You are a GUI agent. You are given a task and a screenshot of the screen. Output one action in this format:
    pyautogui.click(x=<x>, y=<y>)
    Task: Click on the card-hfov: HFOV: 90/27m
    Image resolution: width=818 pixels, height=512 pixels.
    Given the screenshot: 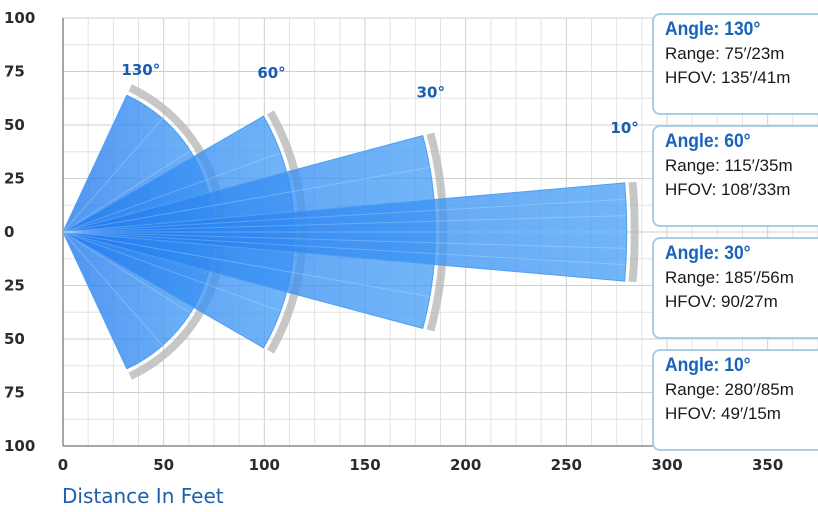 What is the action you would take?
    pyautogui.click(x=721, y=301)
    